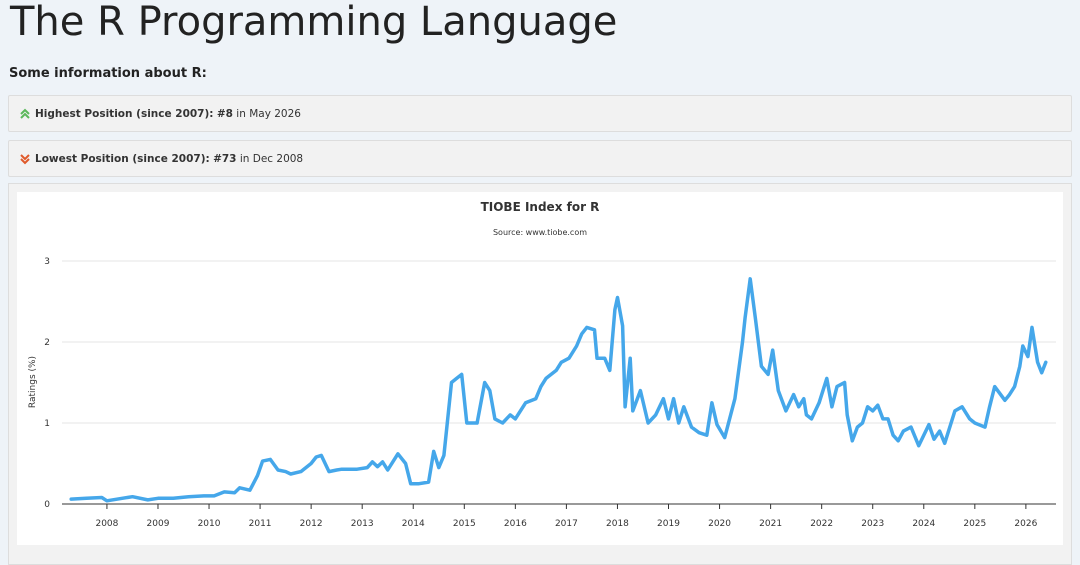  Describe the element at coordinates (122, 158) in the screenshot. I see `info-label: Lowest Position (since 2007):` at that location.